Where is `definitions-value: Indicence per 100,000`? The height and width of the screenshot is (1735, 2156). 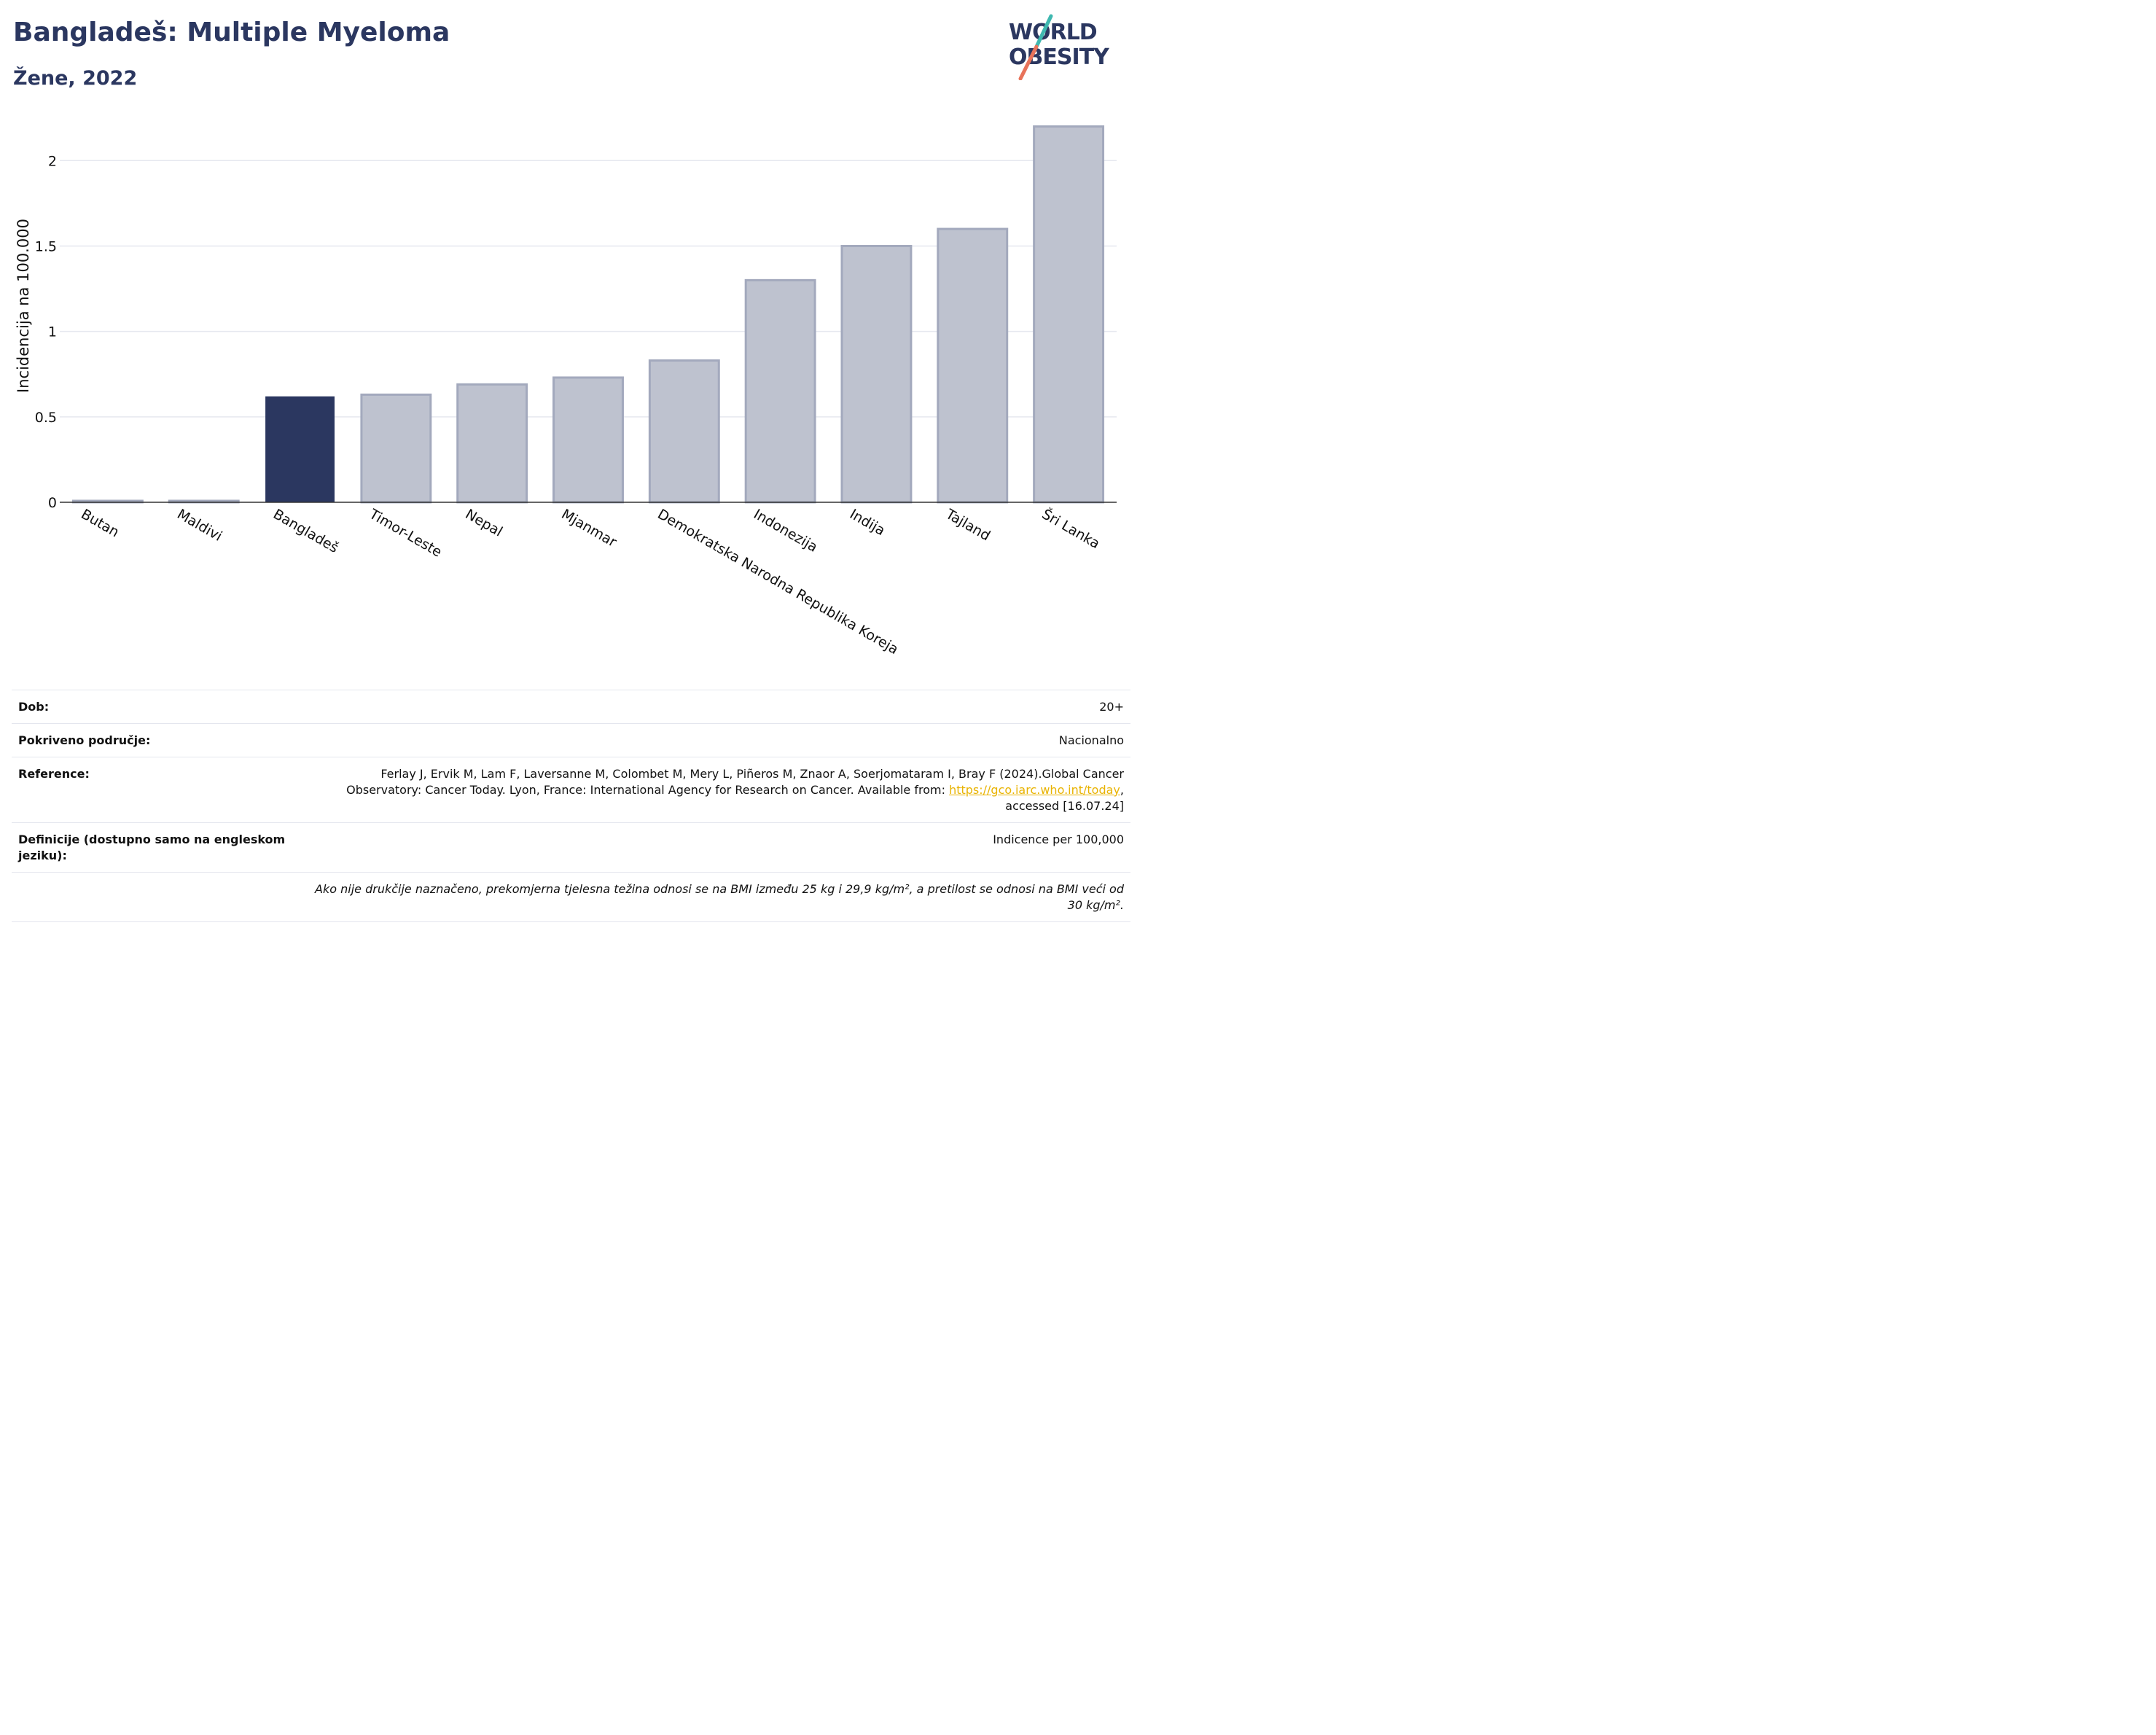
definitions-value: Indicence per 100,000 is located at coordinates (1059, 839).